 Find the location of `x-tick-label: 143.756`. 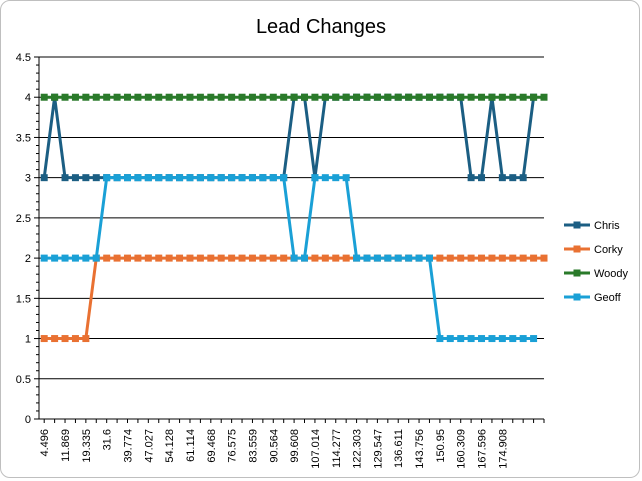

x-tick-label: 143.756 is located at coordinates (420, 449).